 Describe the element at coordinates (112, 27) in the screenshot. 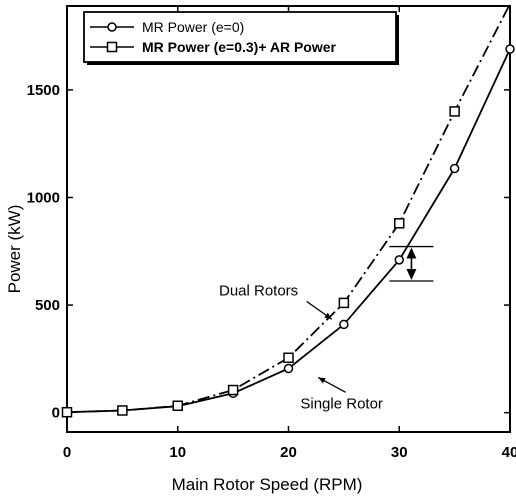

I see `legend-circle-marker` at that location.